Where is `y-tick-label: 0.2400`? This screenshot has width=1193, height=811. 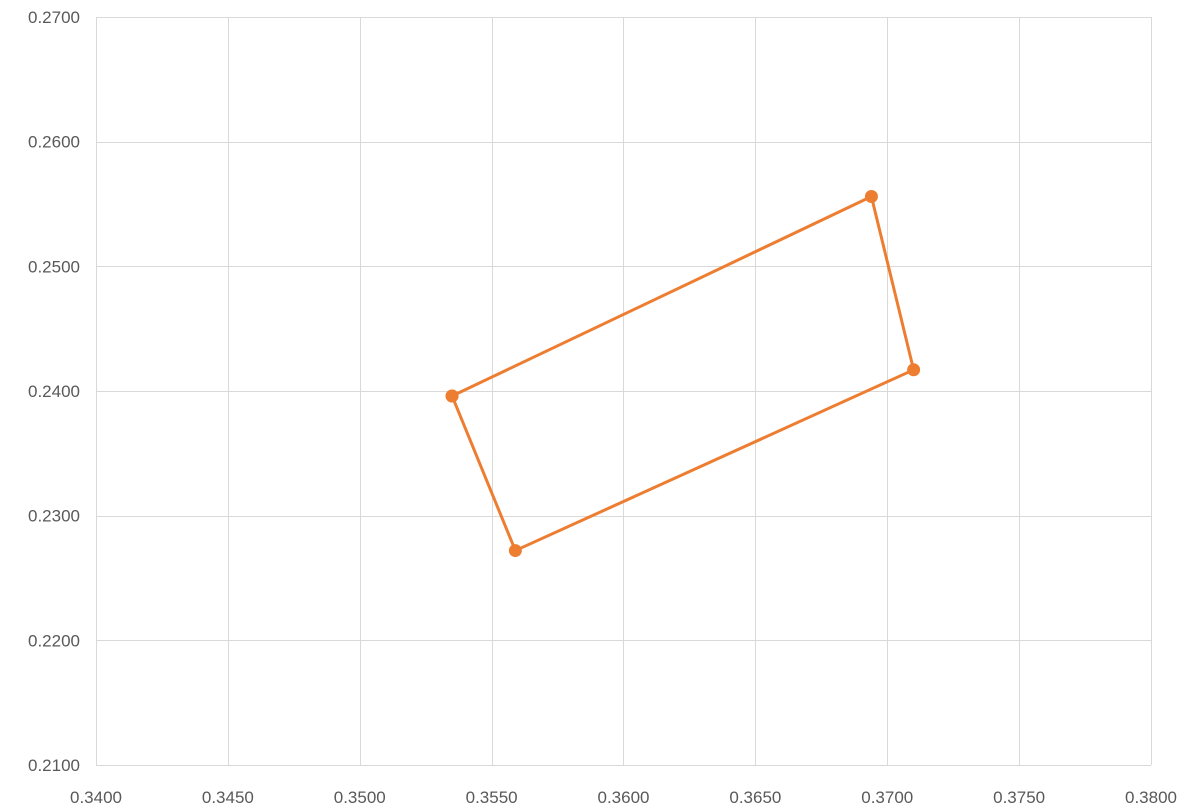
y-tick-label: 0.2400 is located at coordinates (54, 391).